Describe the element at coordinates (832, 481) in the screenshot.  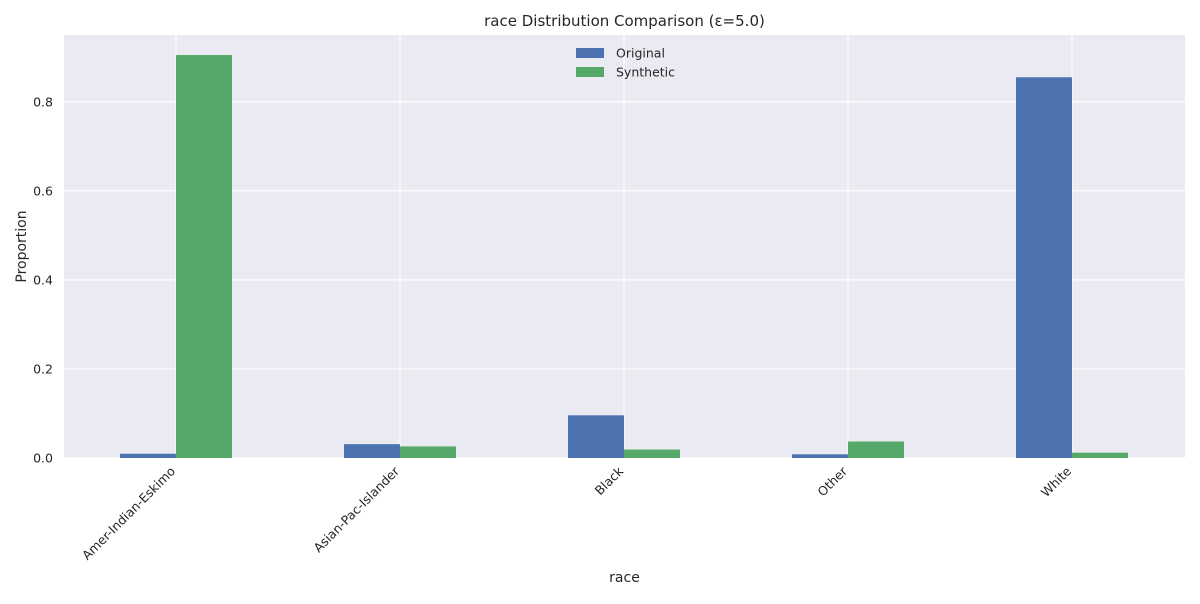
I see `x-tick-label: Other` at that location.